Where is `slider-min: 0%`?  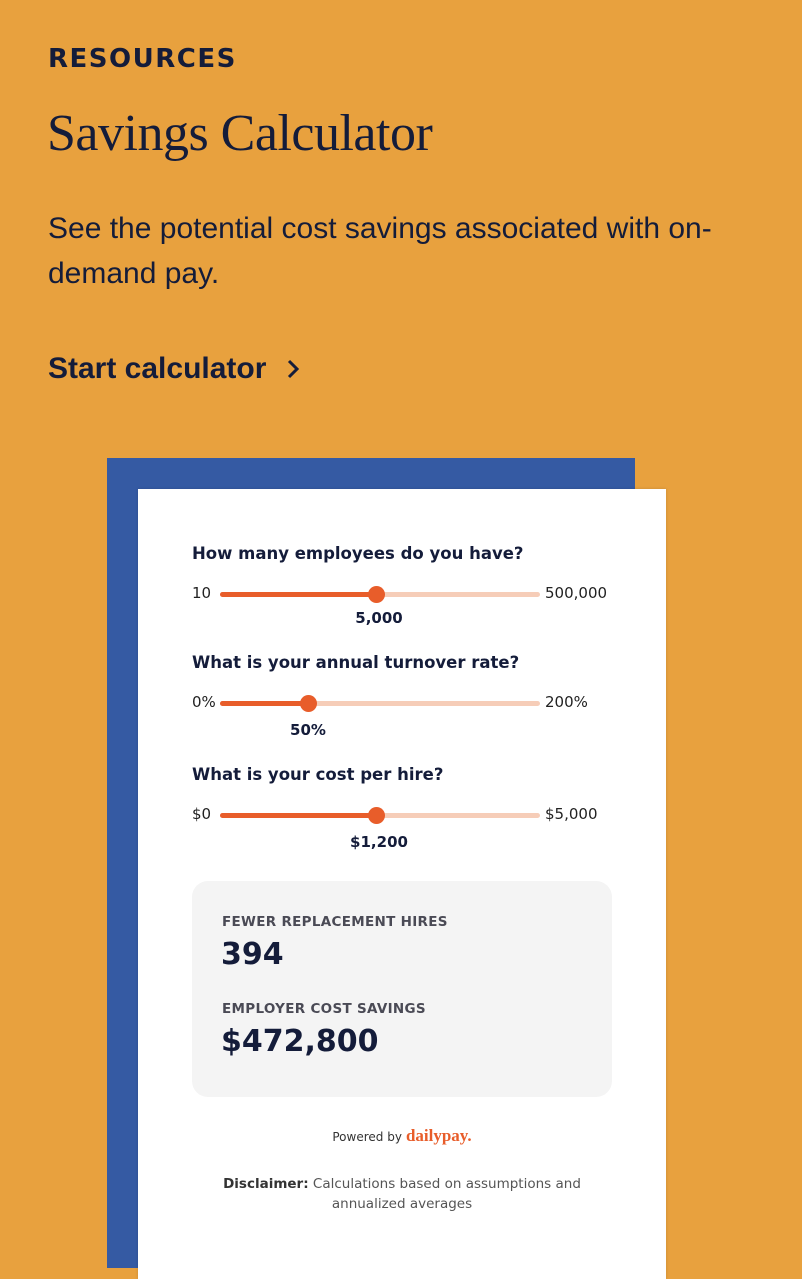 slider-min: 0% is located at coordinates (204, 702).